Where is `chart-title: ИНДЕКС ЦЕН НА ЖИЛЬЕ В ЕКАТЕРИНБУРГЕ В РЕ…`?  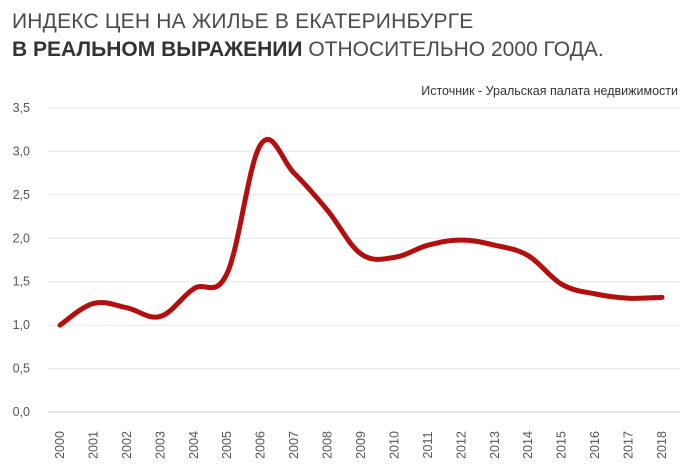
chart-title: ИНДЕКС ЦЕН НА ЖИЛЬЕ В ЕКАТЕРИНБУРГЕ В РЕ… is located at coordinates (308, 36).